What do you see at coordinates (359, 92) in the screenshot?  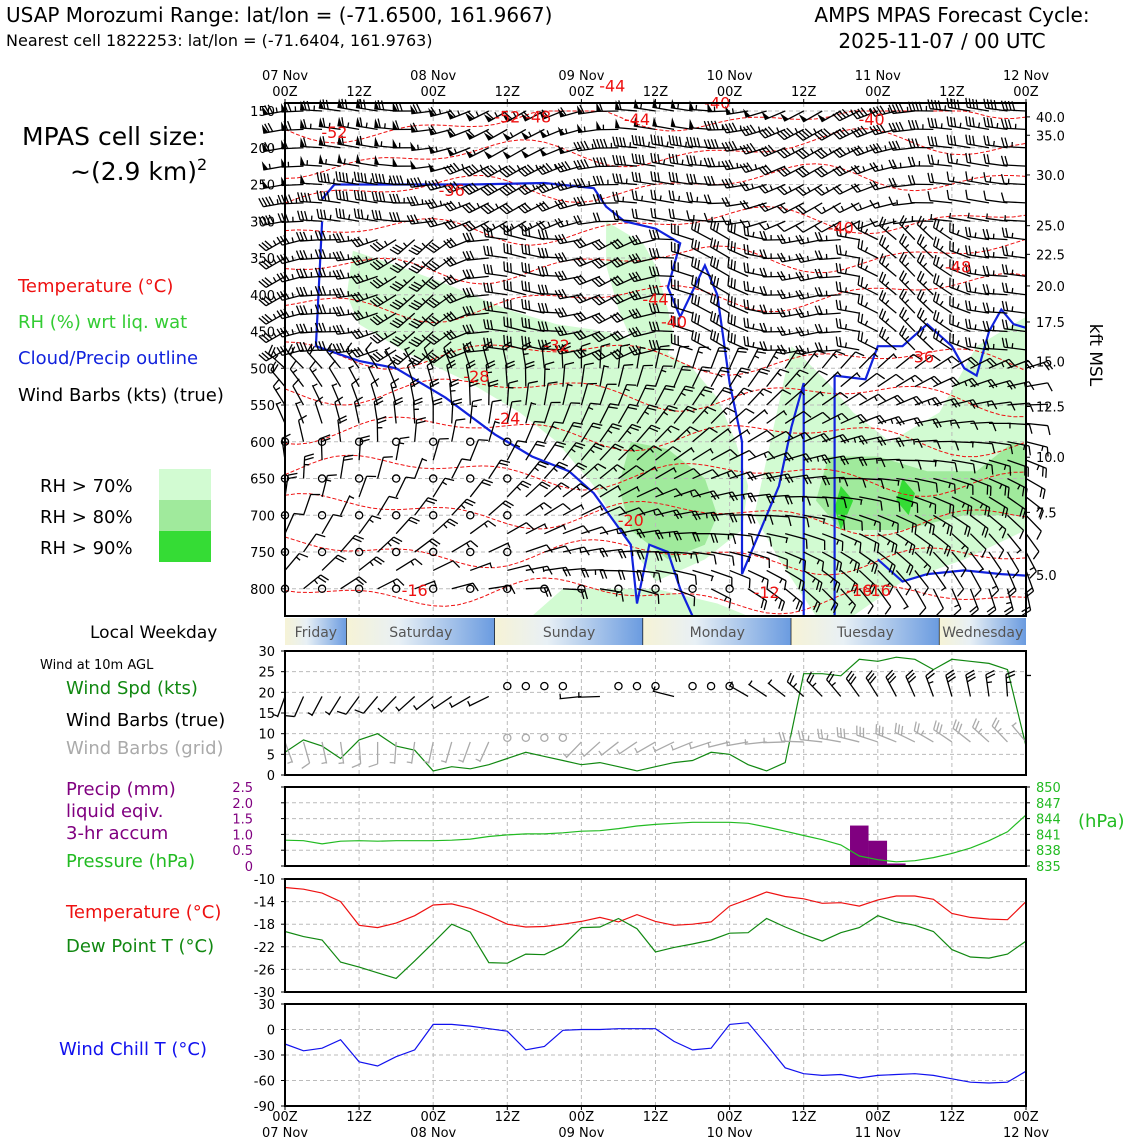 I see `top-tick-hour: 12Z` at bounding box center [359, 92].